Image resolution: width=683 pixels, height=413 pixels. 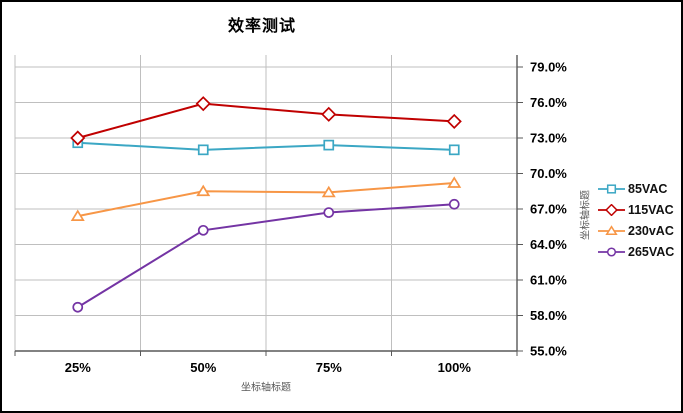 I want to click on legend-label: 230vAC, so click(x=651, y=231).